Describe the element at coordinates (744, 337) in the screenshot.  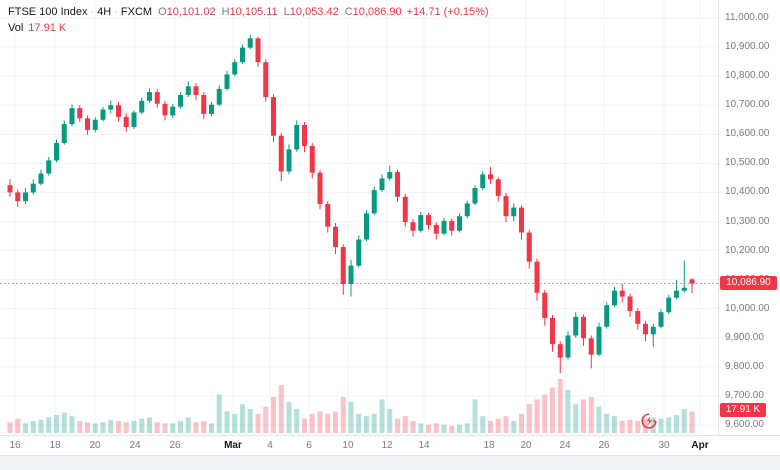
I see `price-tick-label: 9,900.00` at that location.